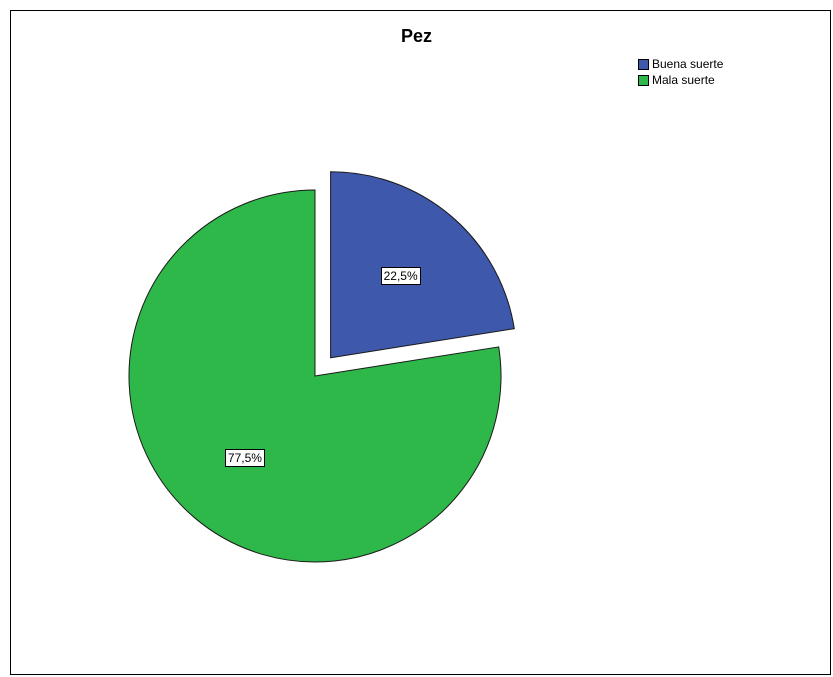 This screenshot has height=677, width=833. Describe the element at coordinates (422, 265) in the screenshot. I see `pie-slice-buena-suerte` at that location.